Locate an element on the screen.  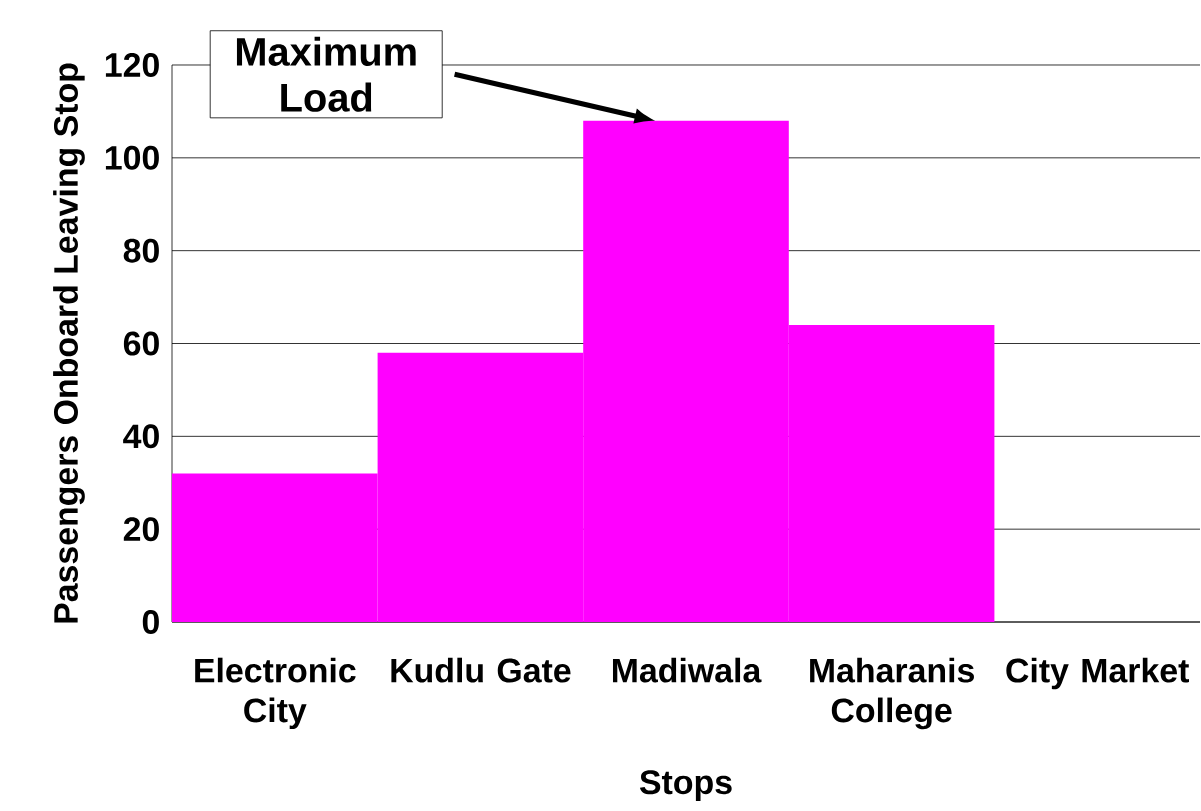
x-tick-label: City Market is located at coordinates (1097, 673).